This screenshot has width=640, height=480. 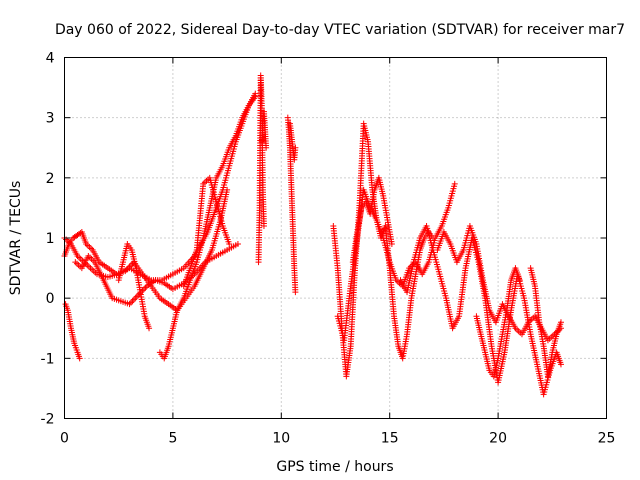 I want to click on x-axis-label: GPS time / hours, so click(x=334, y=467).